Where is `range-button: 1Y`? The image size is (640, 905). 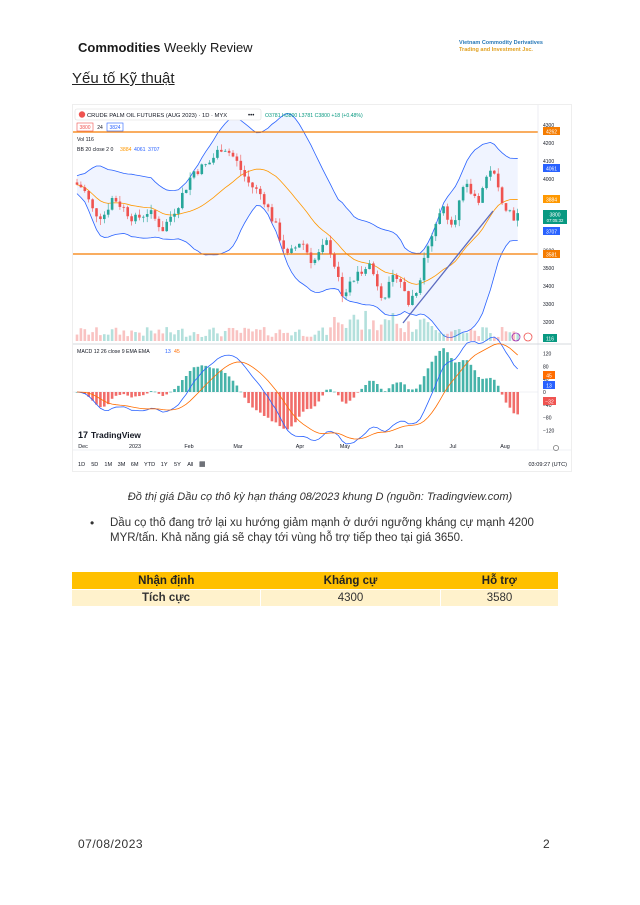 range-button: 1Y is located at coordinates (164, 465).